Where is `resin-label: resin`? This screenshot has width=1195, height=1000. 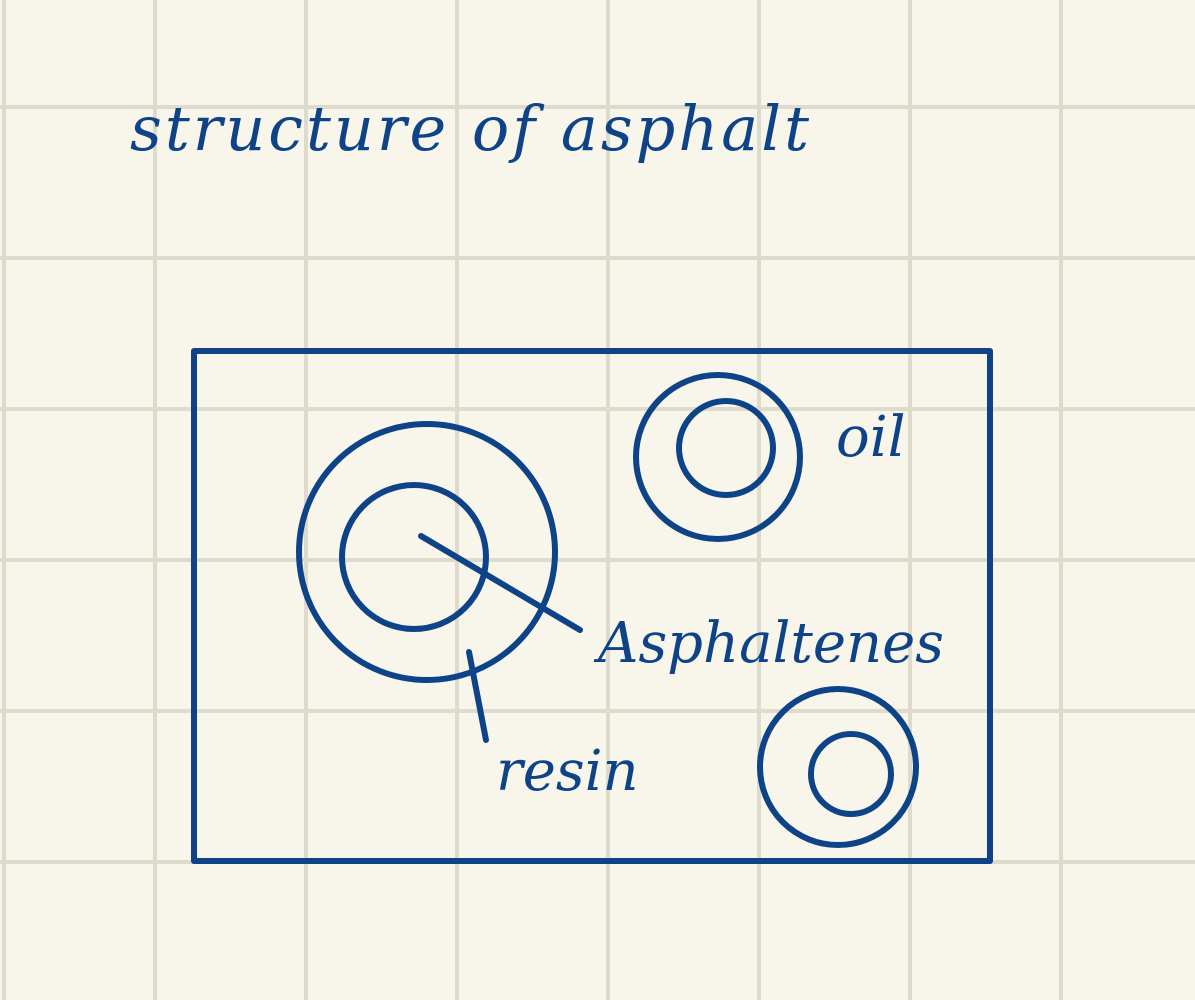 resin-label: resin is located at coordinates (567, 771).